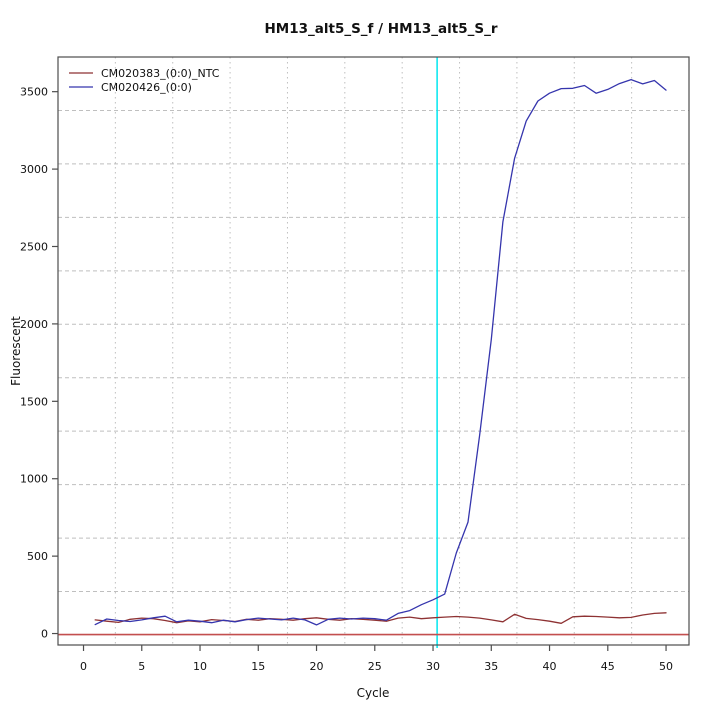 The image size is (720, 724). What do you see at coordinates (380, 29) in the screenshot?
I see `chart-title: HM13_alt5_S_f / HM13_alt5_S_r` at bounding box center [380, 29].